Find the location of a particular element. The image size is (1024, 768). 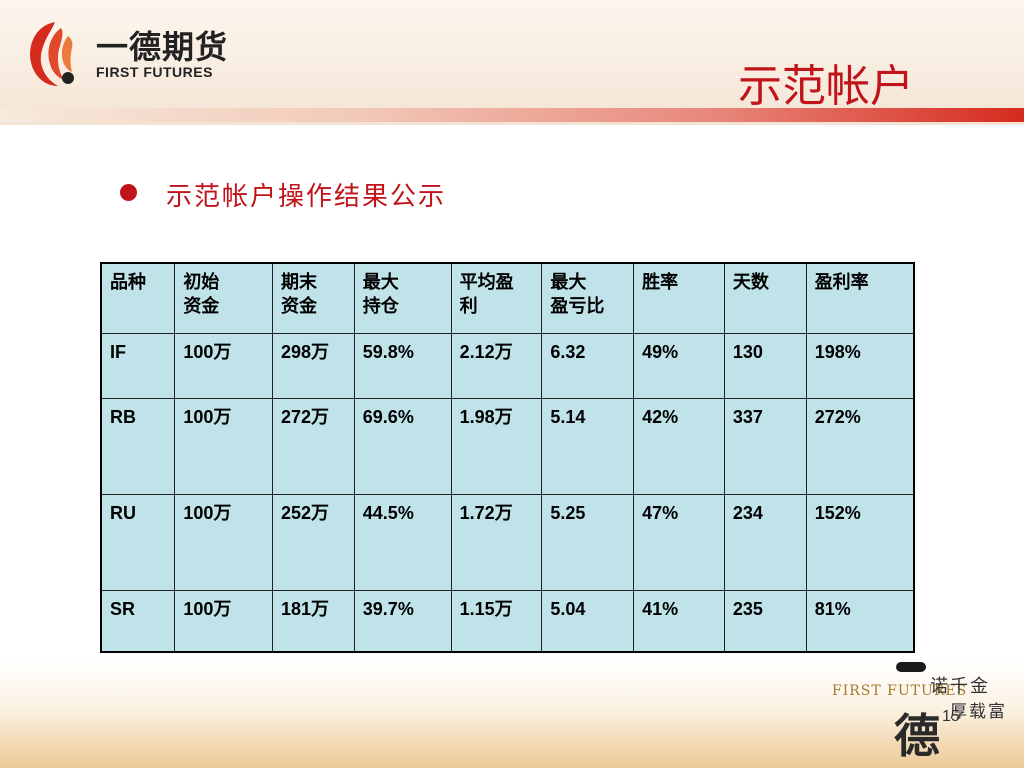

header-avg-profit: 平均盈利 is located at coordinates (496, 298).